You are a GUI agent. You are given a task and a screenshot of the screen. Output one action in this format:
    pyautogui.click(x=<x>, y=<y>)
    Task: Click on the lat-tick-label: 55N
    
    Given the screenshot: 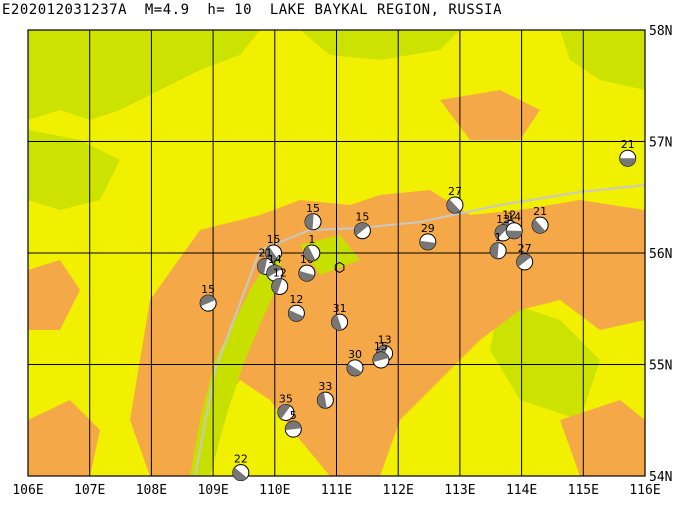 What is the action you would take?
    pyautogui.click(x=660, y=366)
    